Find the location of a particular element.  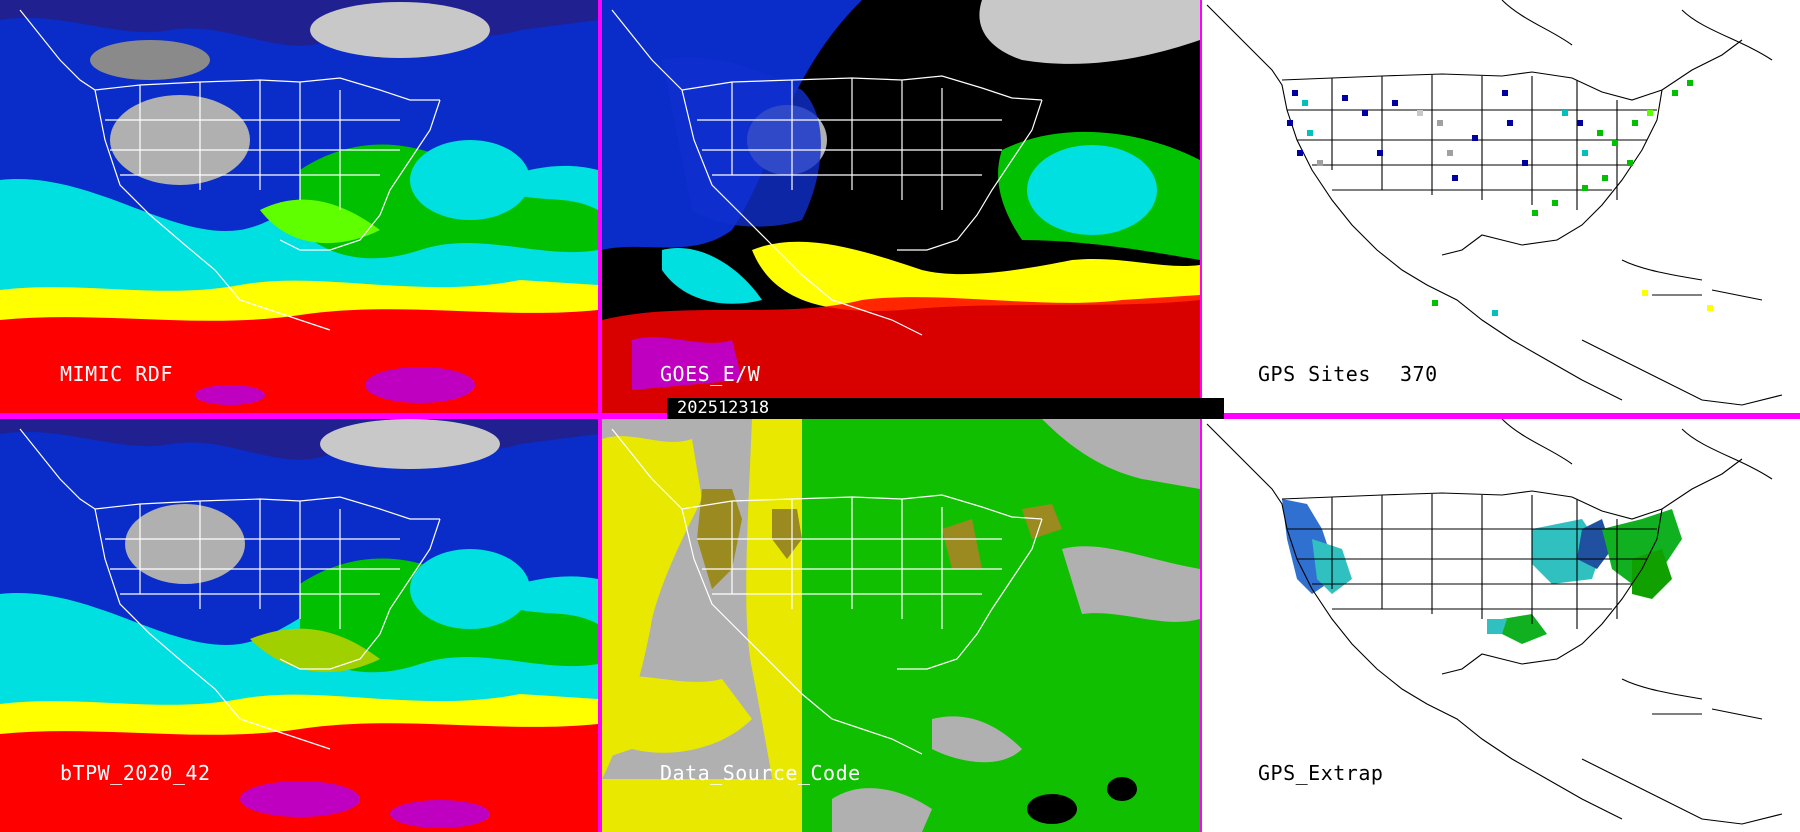

gps-site-markers is located at coordinates (1500, 198).